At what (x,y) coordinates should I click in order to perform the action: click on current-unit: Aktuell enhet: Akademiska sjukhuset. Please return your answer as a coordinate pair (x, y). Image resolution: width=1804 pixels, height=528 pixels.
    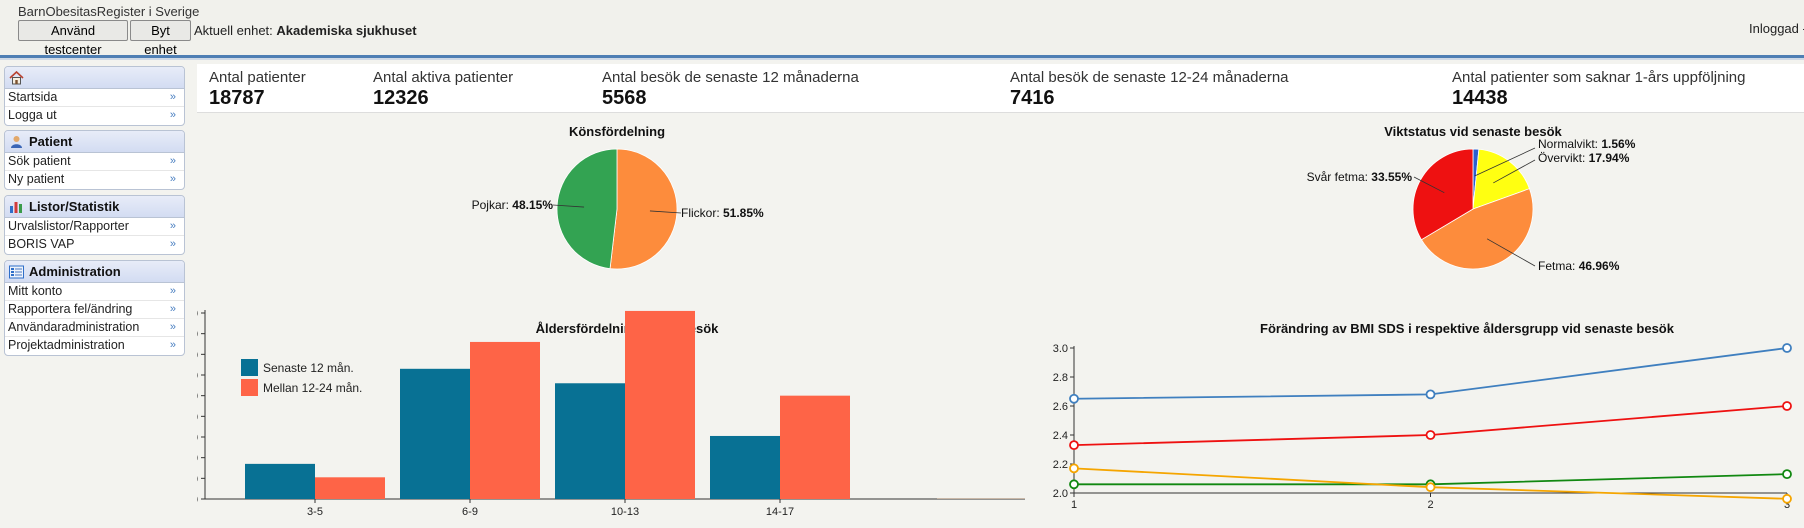
    Looking at the image, I should click on (305, 30).